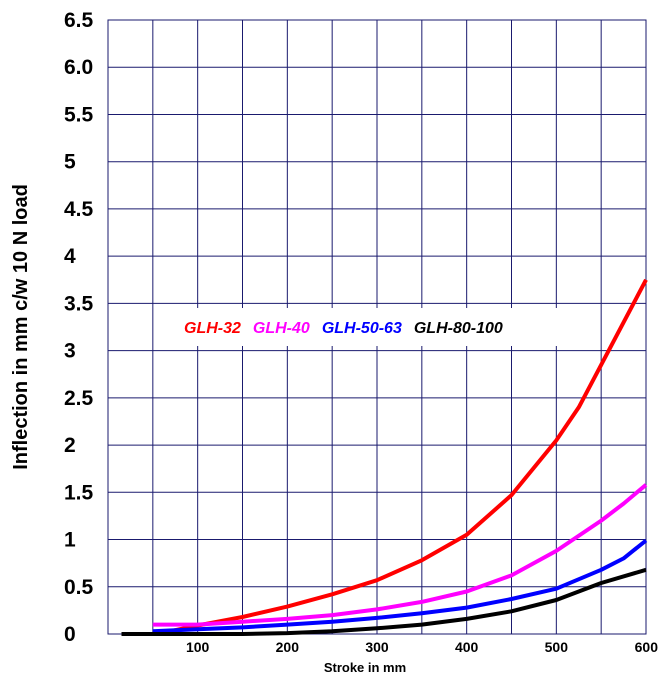 The height and width of the screenshot is (679, 661). I want to click on legend-entry: GLH-32, so click(212, 328).